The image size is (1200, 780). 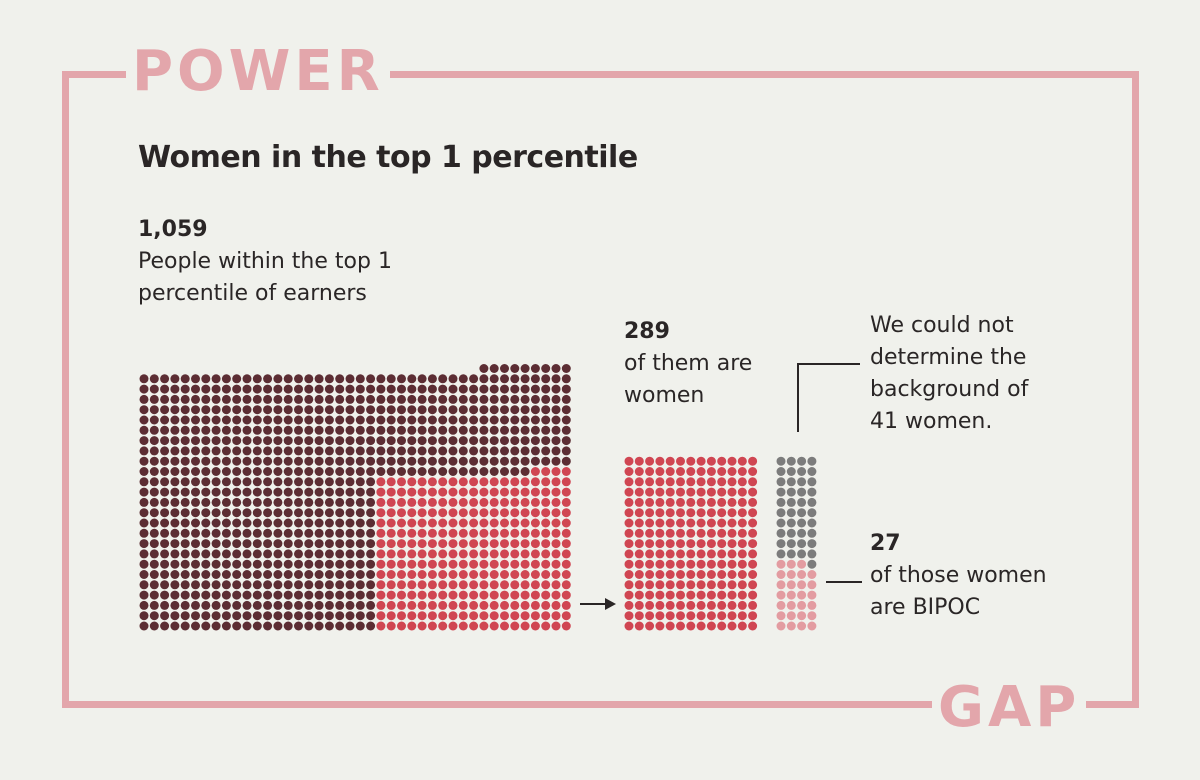 What do you see at coordinates (265, 261) in the screenshot?
I see `total-line-1: People within the top 1` at bounding box center [265, 261].